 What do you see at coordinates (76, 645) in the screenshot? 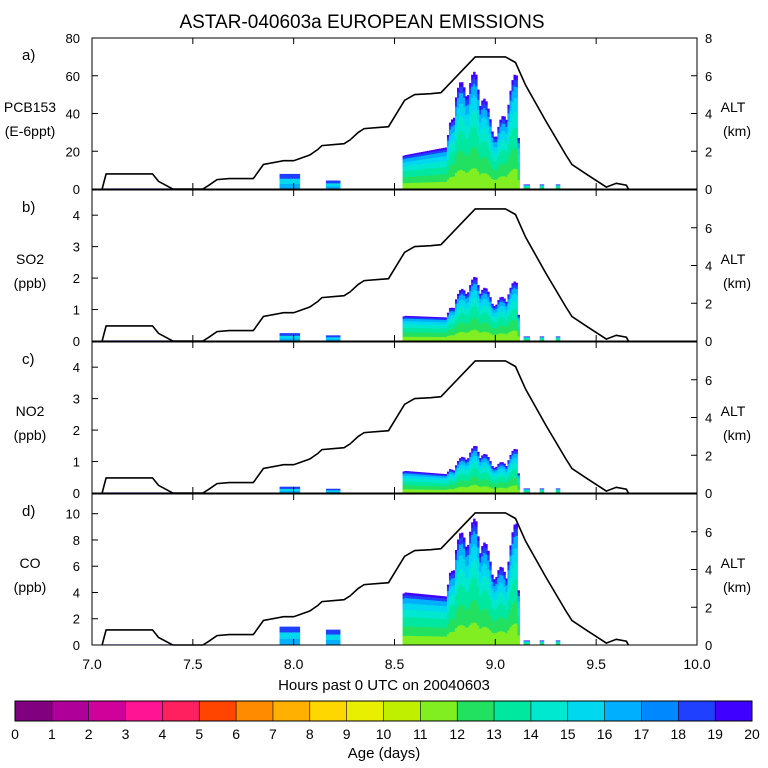
I see `y-tick-label: 0` at bounding box center [76, 645].